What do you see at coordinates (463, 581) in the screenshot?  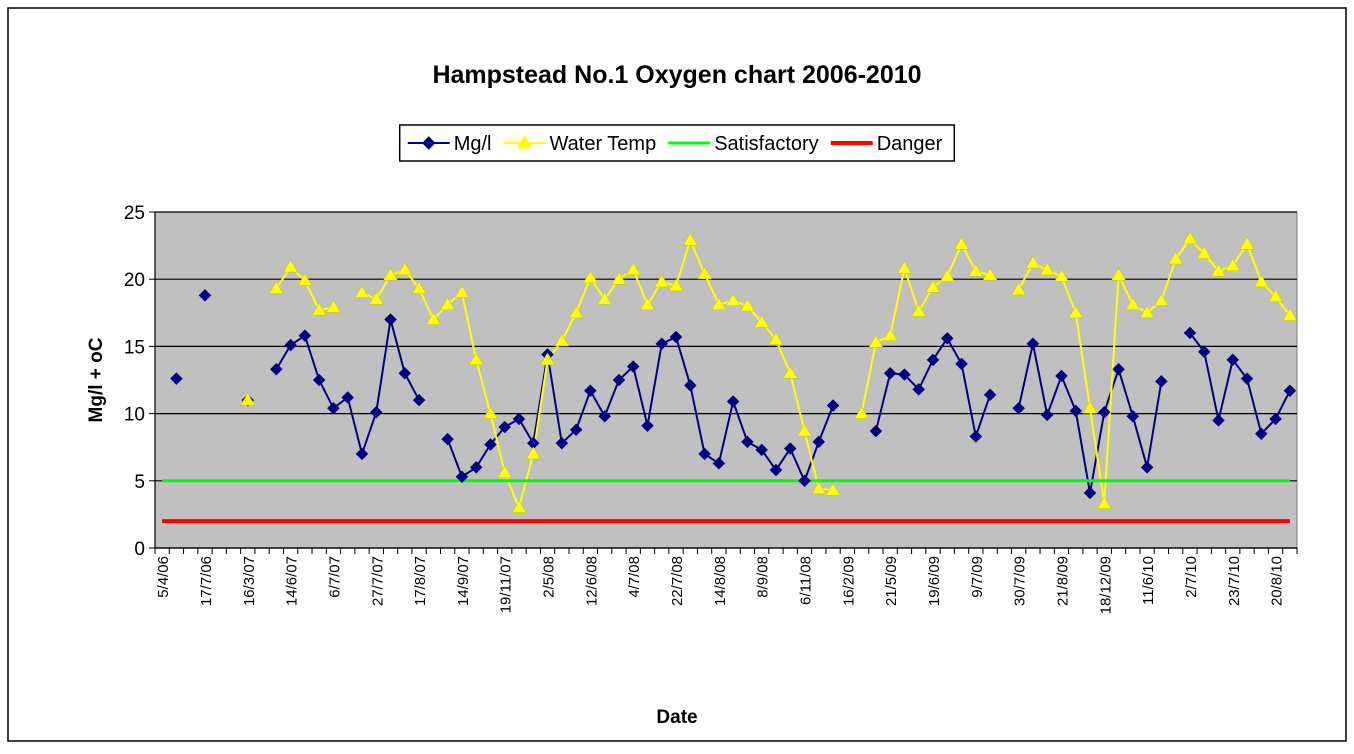 I see `x-tick-label: 14/9/07` at bounding box center [463, 581].